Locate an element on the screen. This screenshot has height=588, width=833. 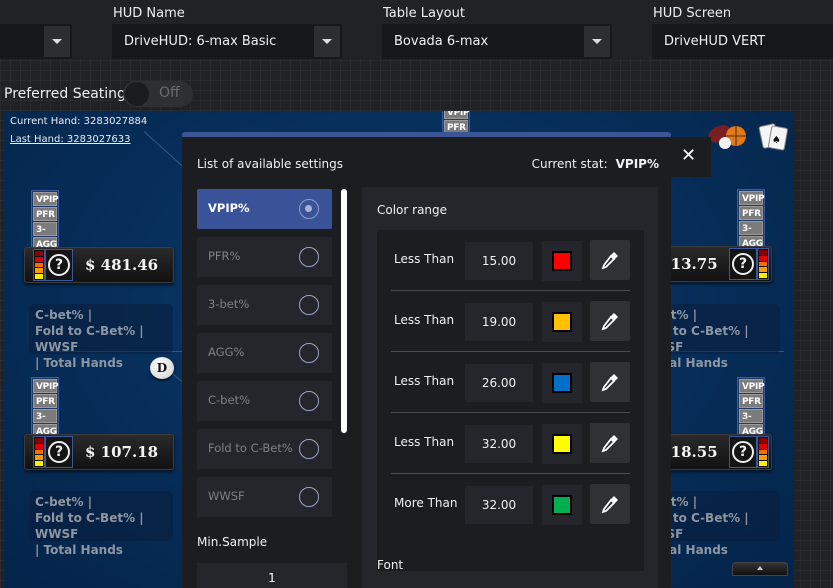
hud-screen-select: DriveHUD VERT is located at coordinates (742, 41).